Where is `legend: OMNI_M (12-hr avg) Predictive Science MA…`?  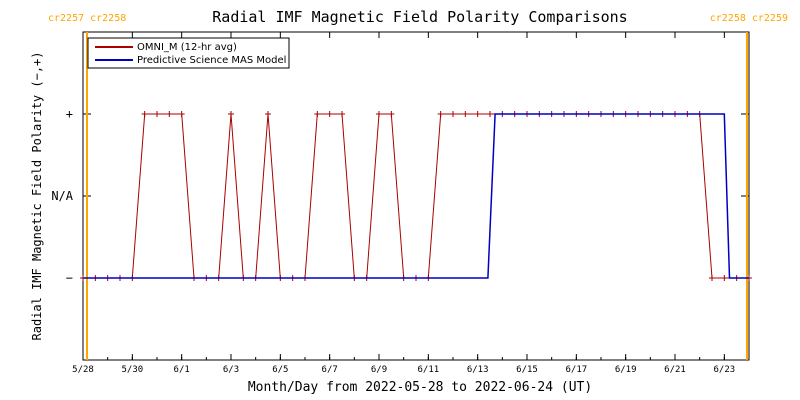 legend: OMNI_M (12-hr avg) Predictive Science MA… is located at coordinates (188, 53).